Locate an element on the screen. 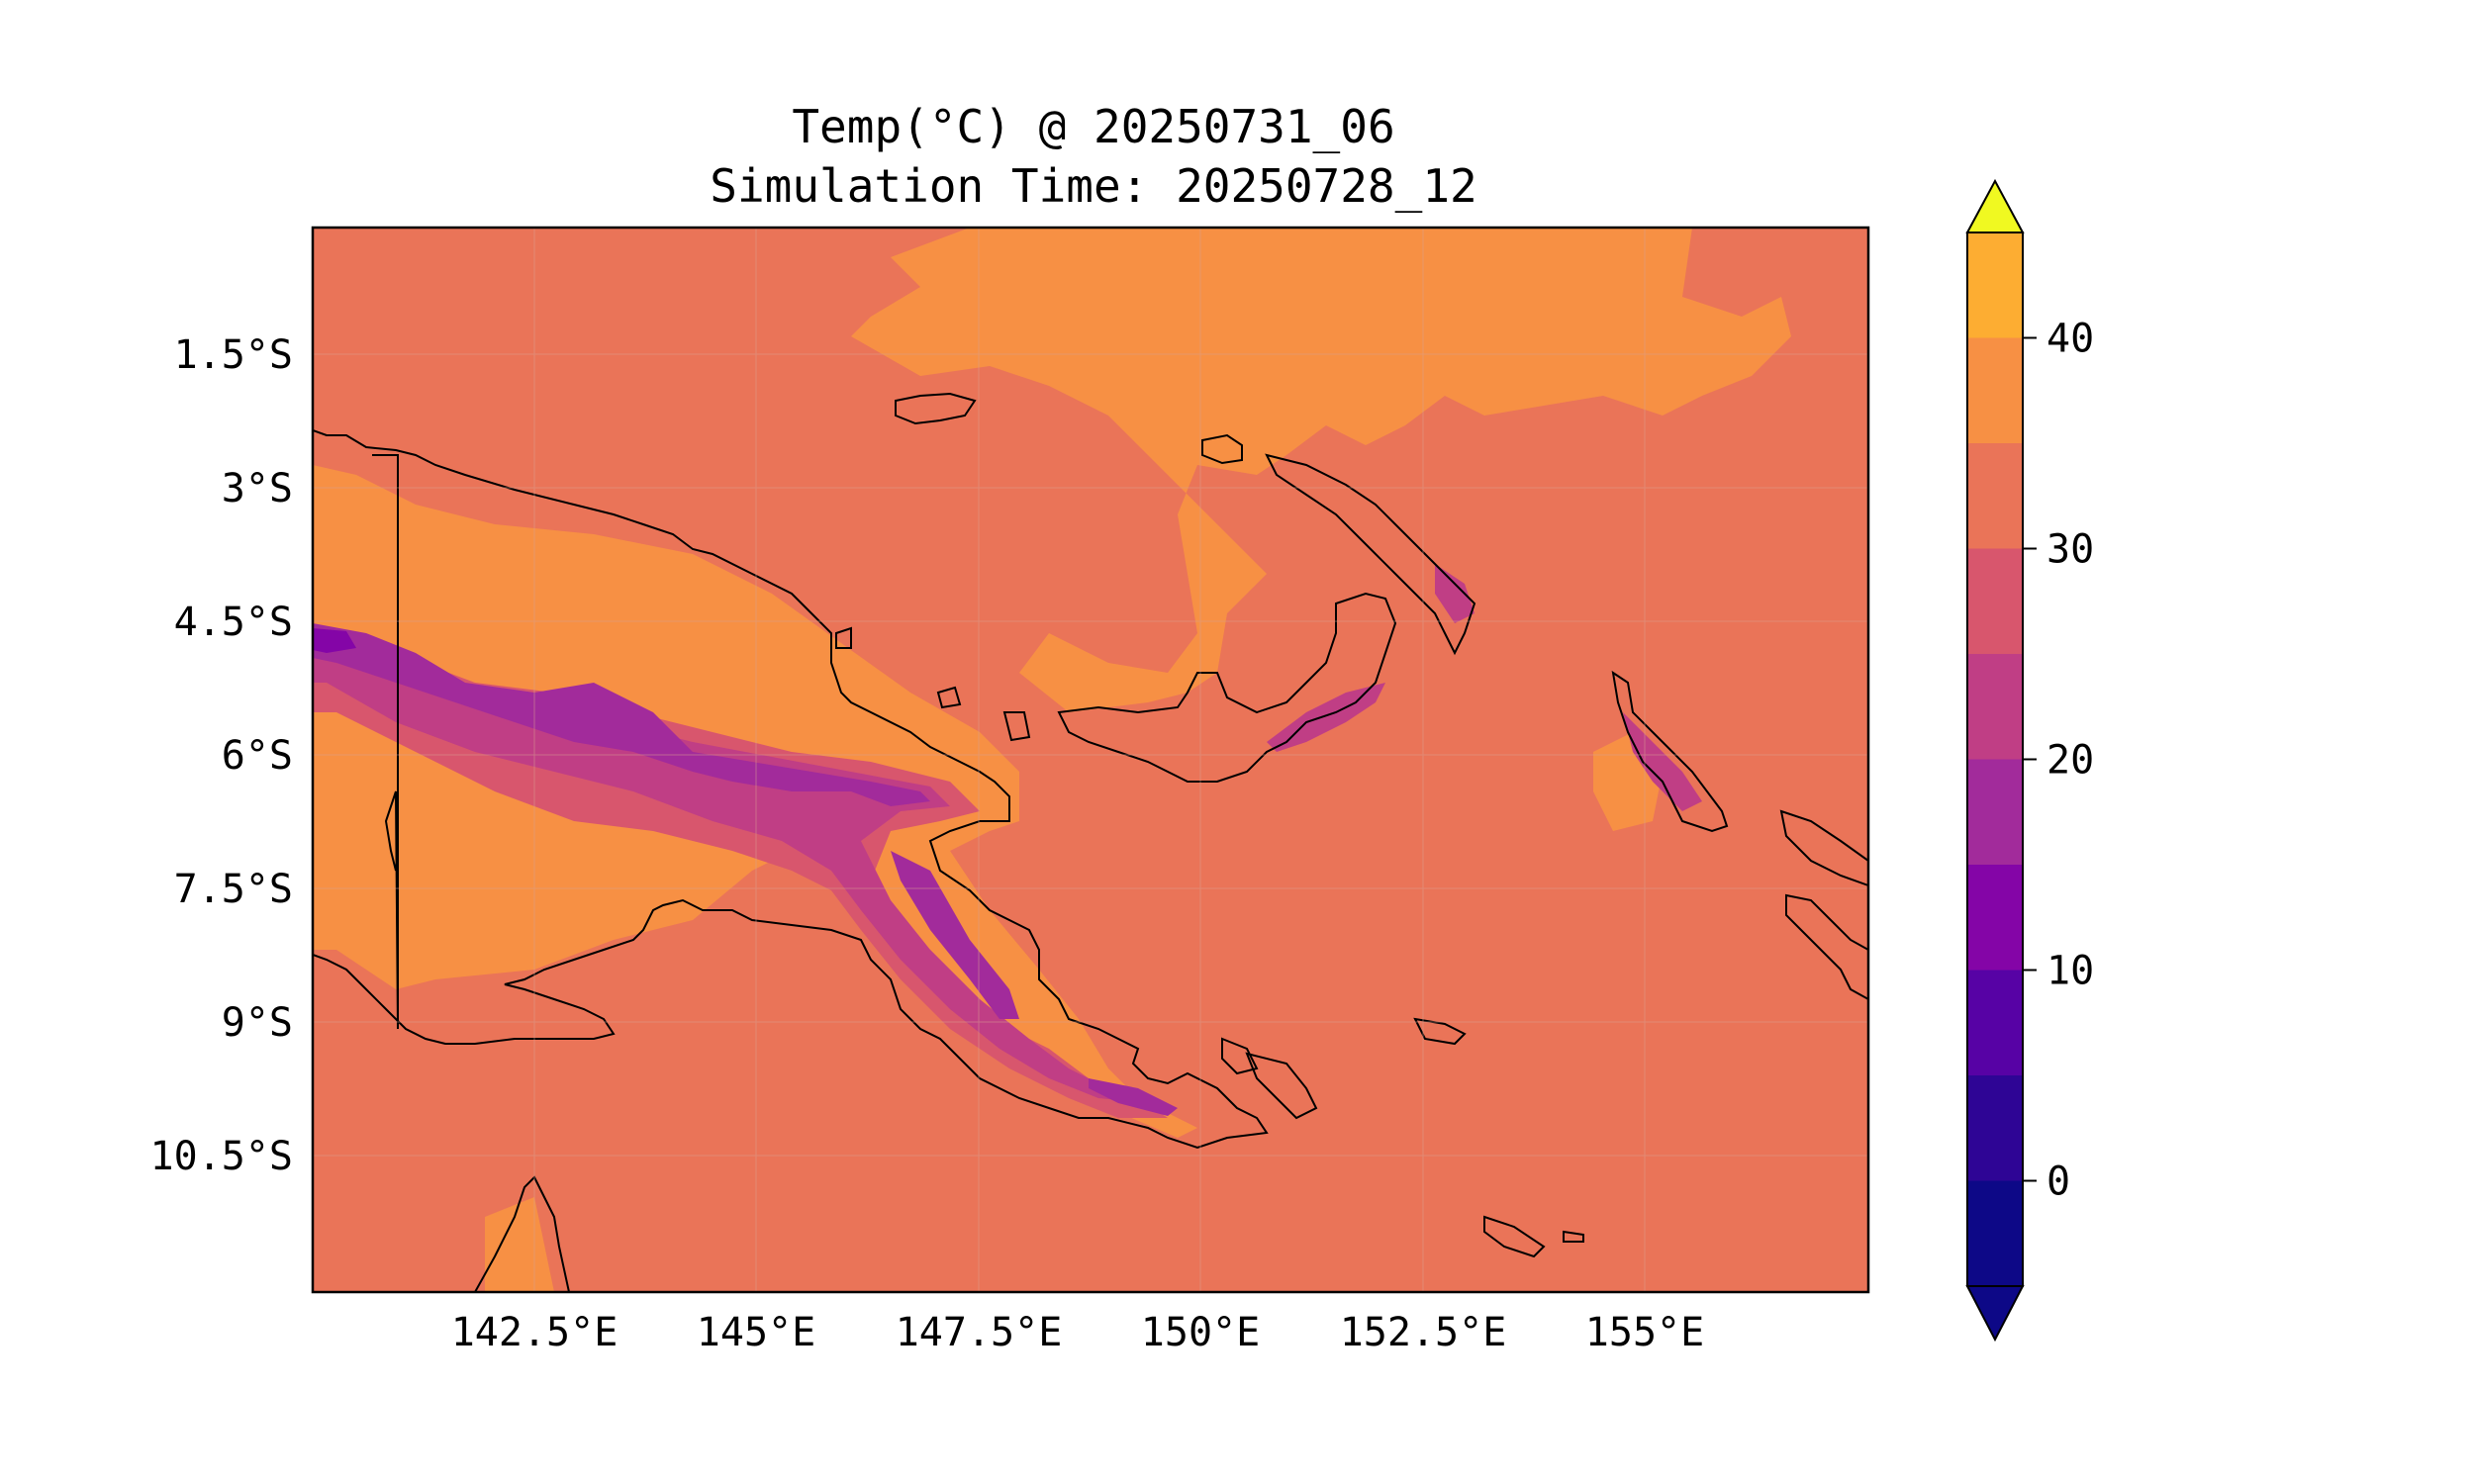  colorbar: 0 10 20 30 40 is located at coordinates (2030, 760).